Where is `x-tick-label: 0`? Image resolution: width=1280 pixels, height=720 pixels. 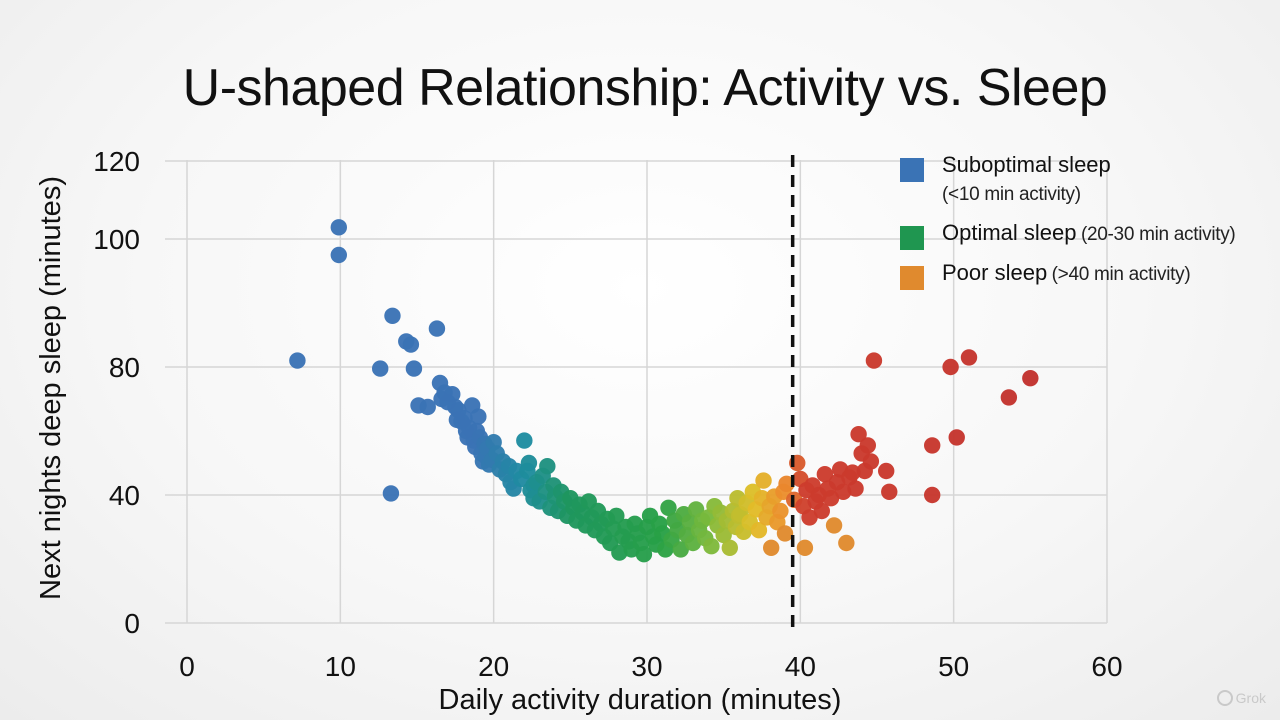 x-tick-label: 0 is located at coordinates (187, 666).